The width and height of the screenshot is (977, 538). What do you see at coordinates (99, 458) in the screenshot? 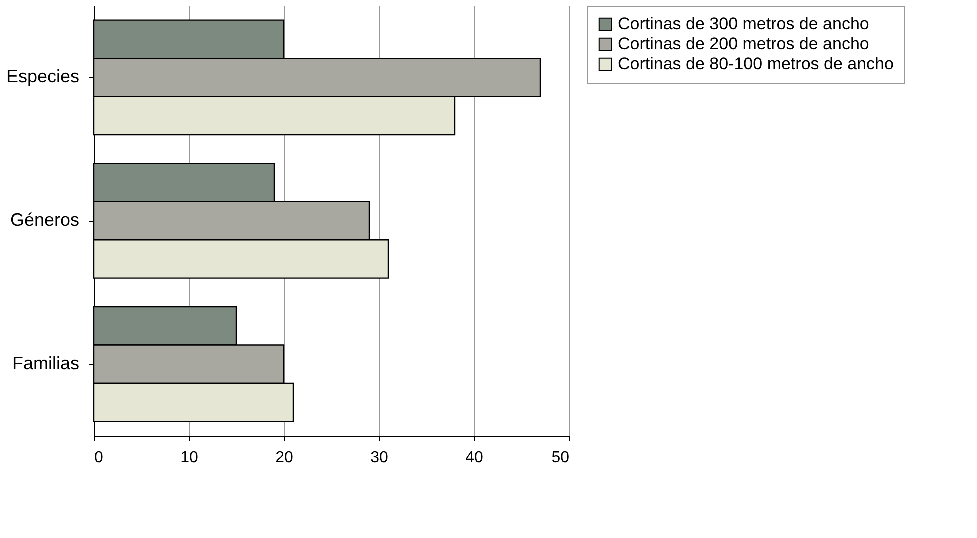
I see `x-tick-label: 0` at bounding box center [99, 458].